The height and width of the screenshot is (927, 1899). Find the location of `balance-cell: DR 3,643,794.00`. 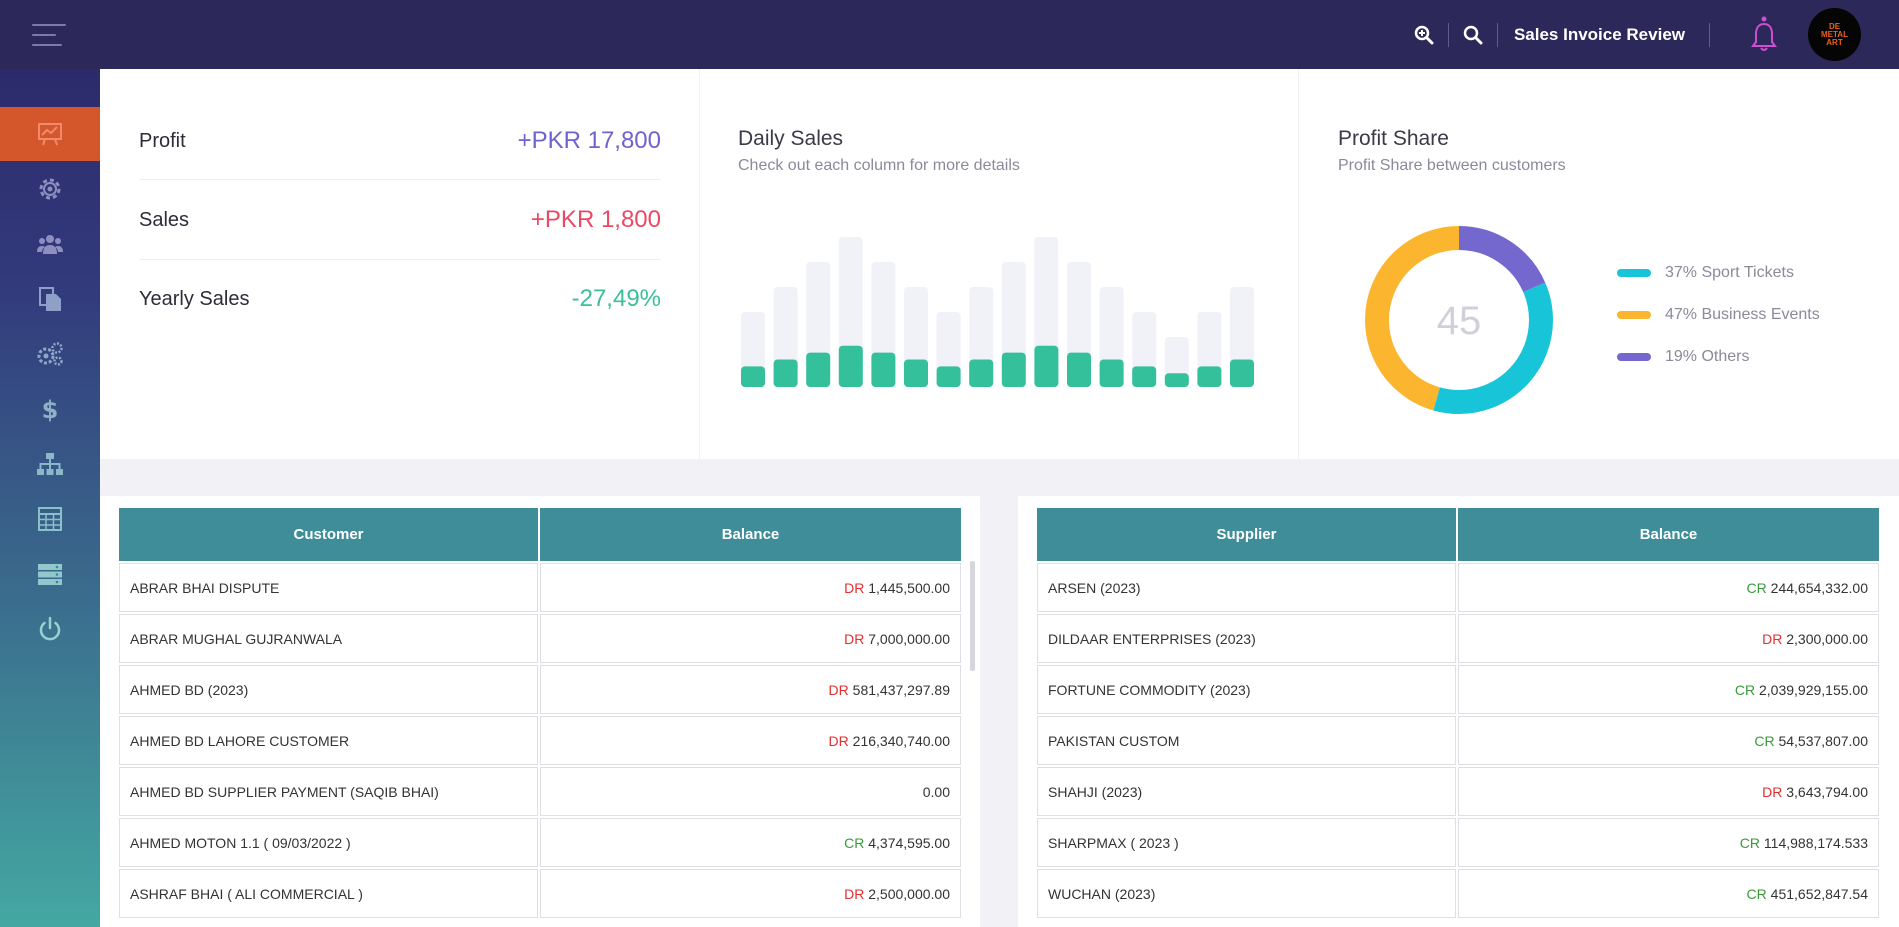

balance-cell: DR 3,643,794.00 is located at coordinates (1668, 791).